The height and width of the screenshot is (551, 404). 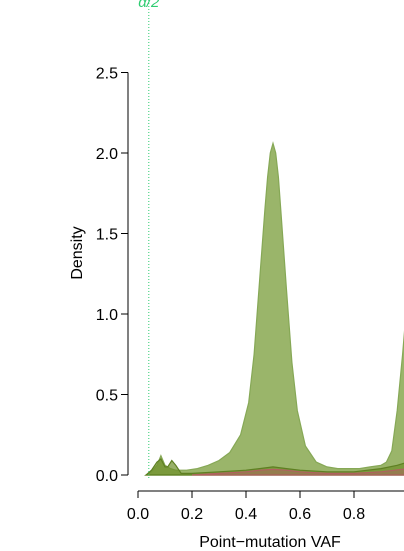 What do you see at coordinates (107, 235) in the screenshot?
I see `y-tick-label: 1.5` at bounding box center [107, 235].